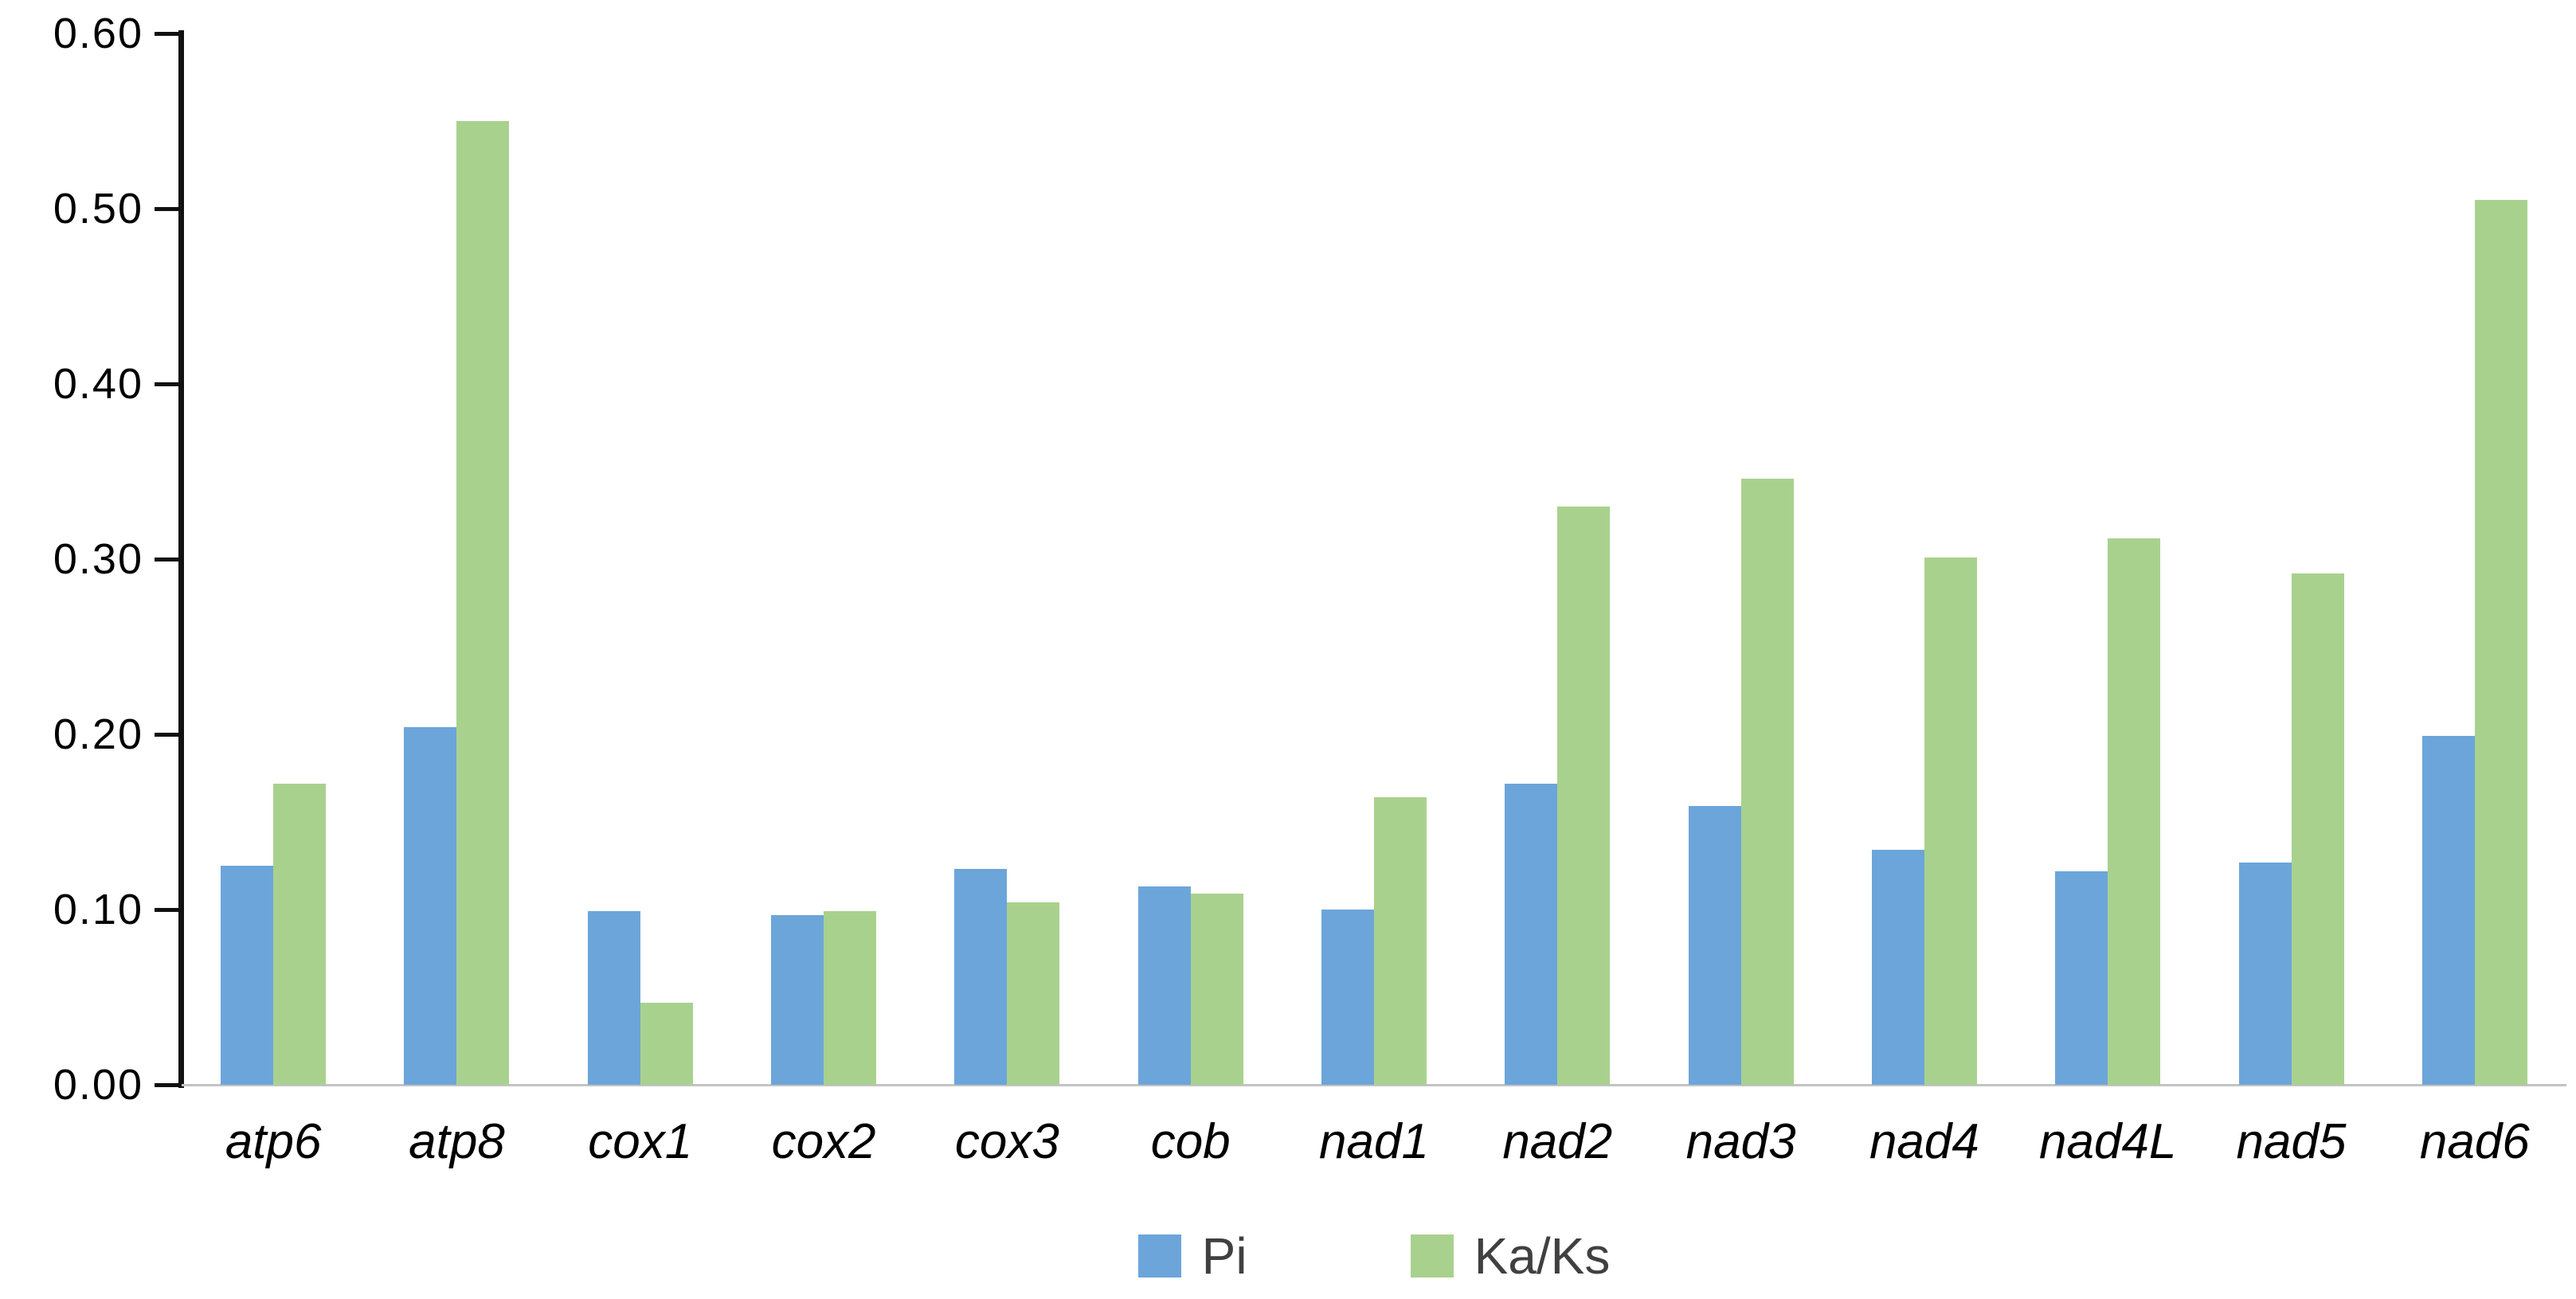  Describe the element at coordinates (166, 735) in the screenshot. I see `y-tick-0.20` at that location.